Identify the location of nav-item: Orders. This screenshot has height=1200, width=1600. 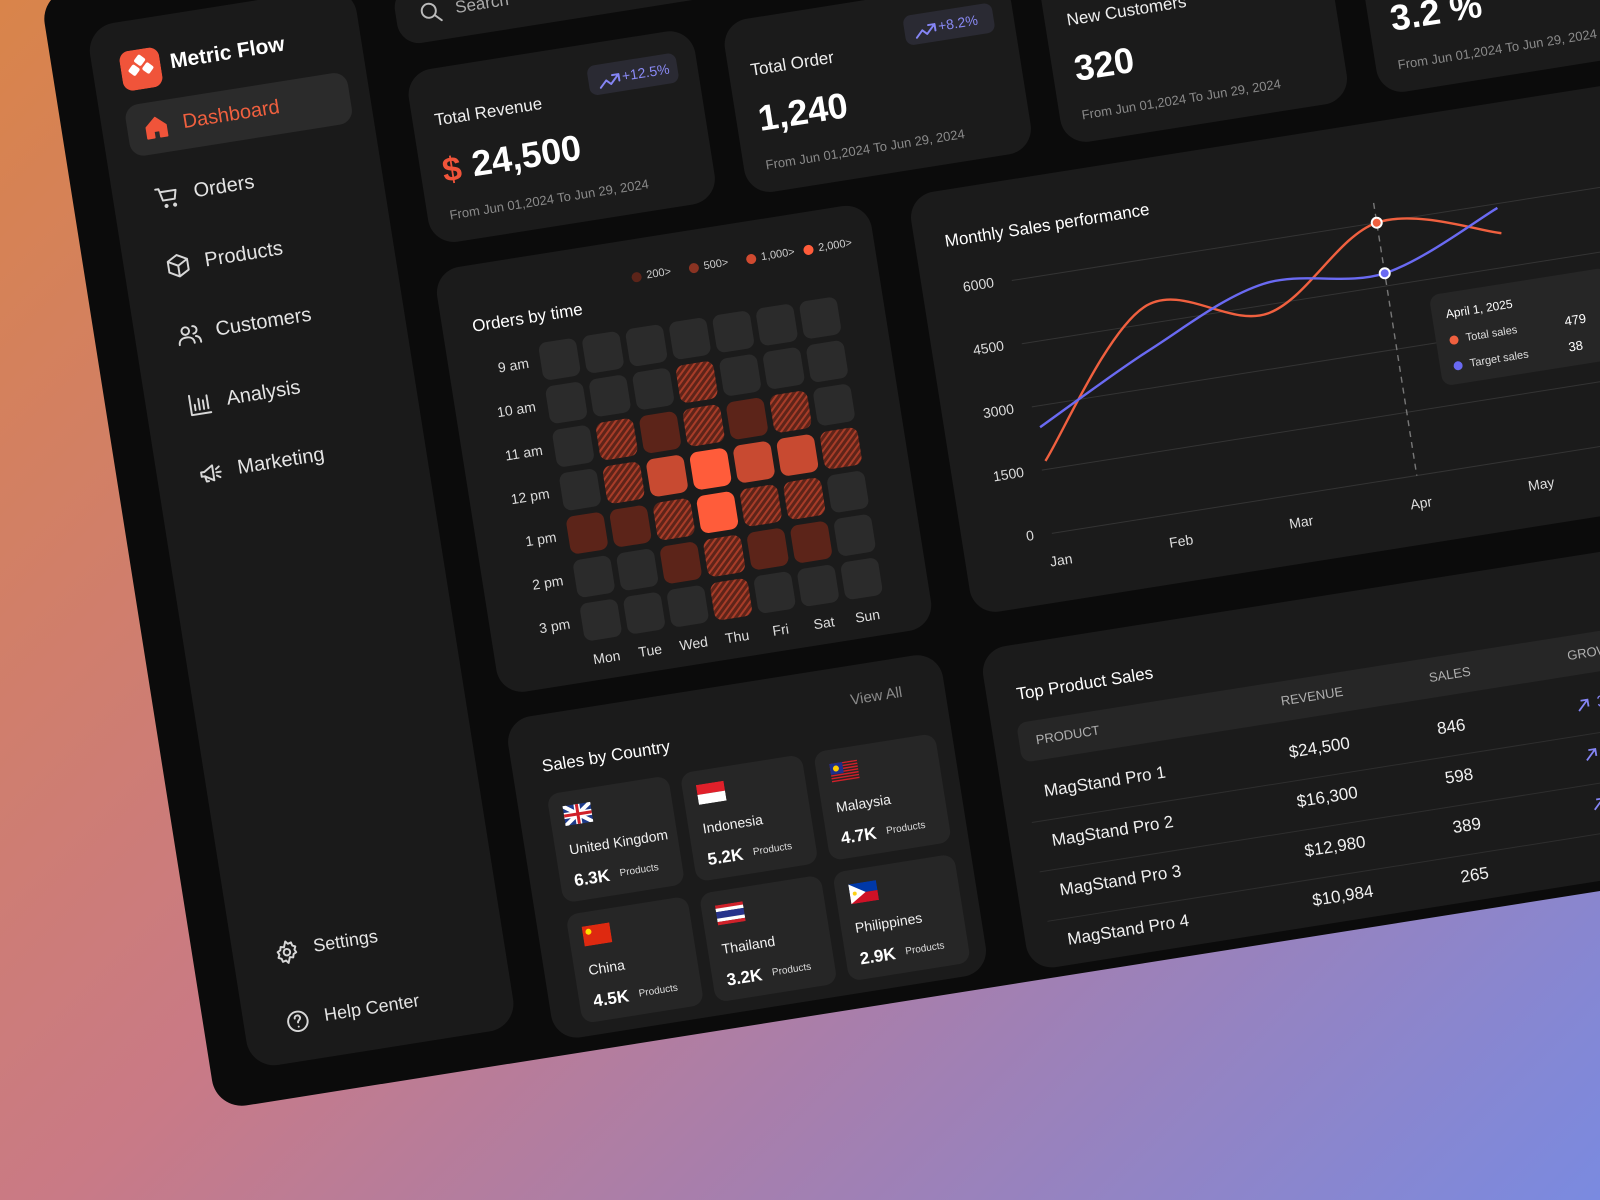
(250, 183).